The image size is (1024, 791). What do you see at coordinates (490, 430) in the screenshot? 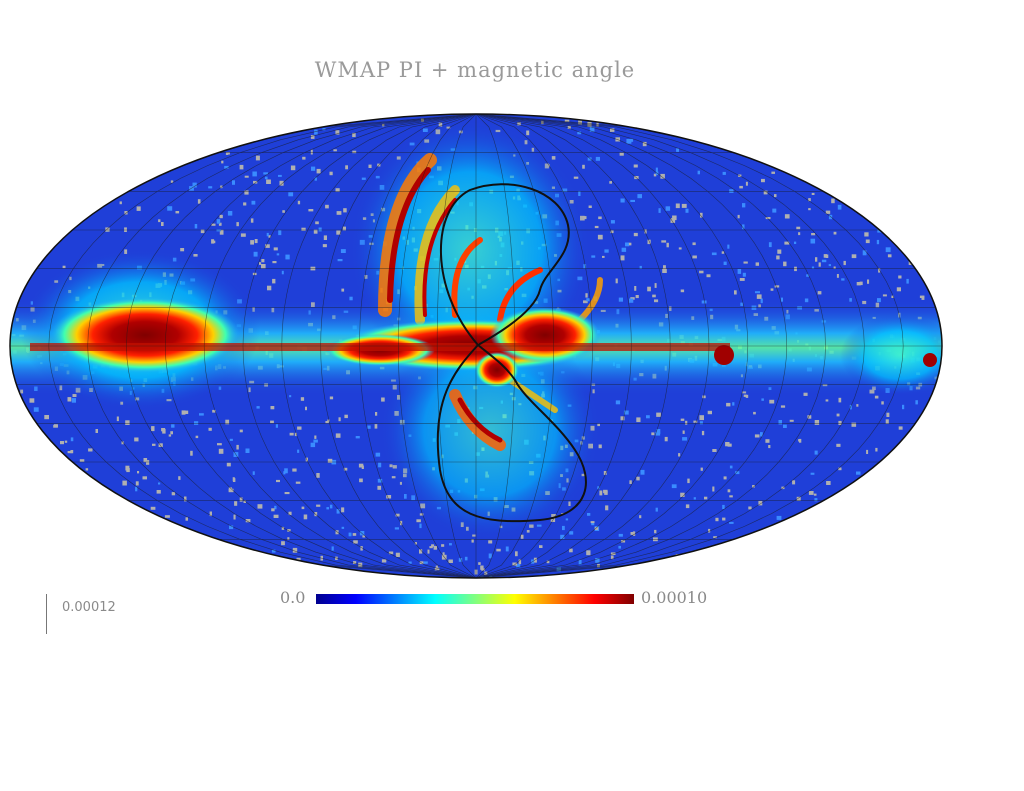
I see `south-lobe-glow` at bounding box center [490, 430].